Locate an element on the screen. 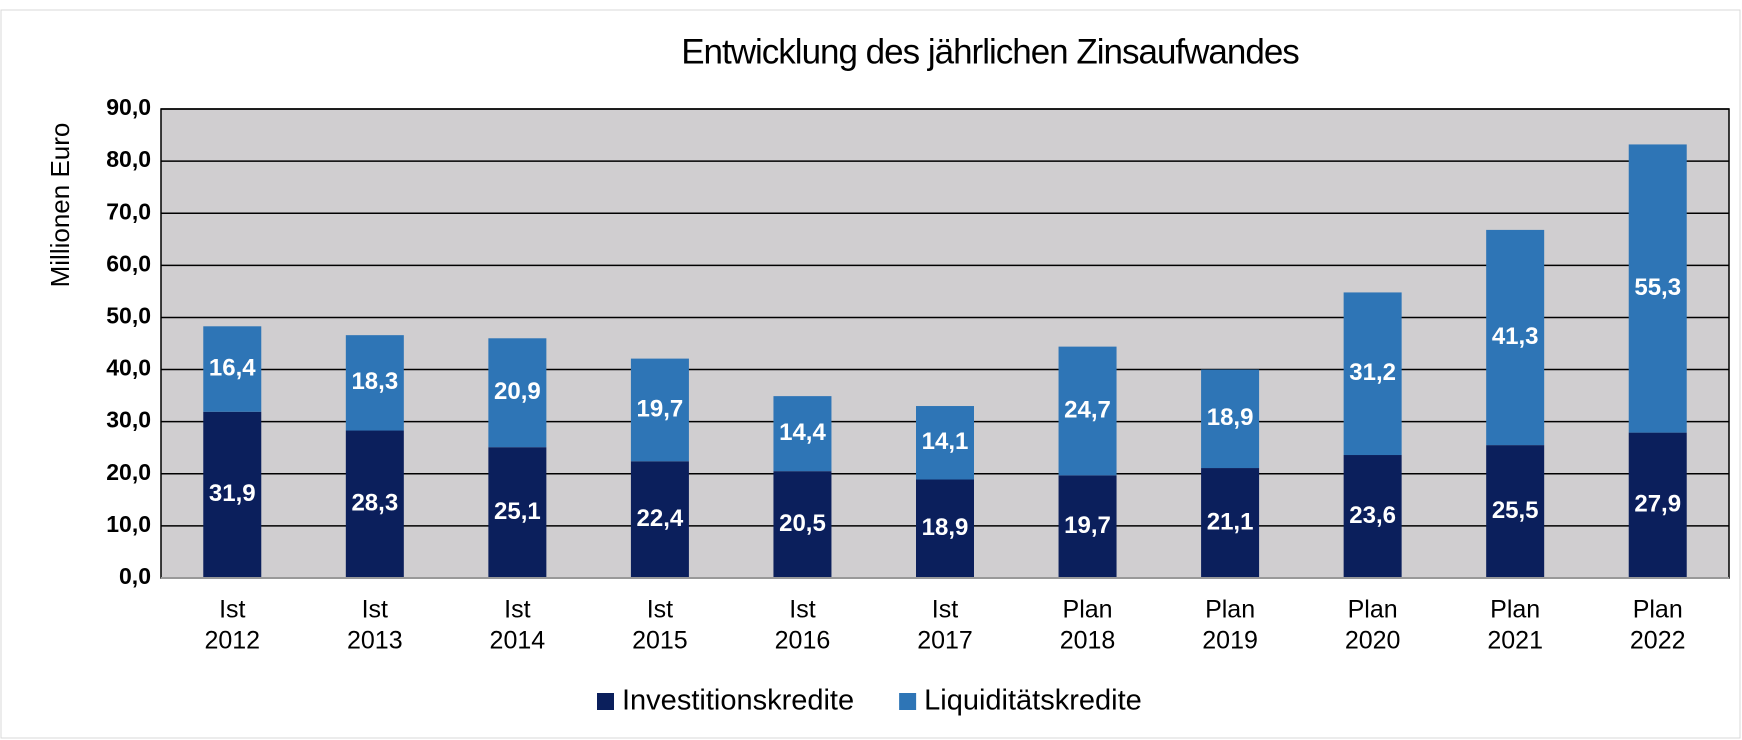 The width and height of the screenshot is (1742, 740). y-tick-label: 40,0 is located at coordinates (128, 368).